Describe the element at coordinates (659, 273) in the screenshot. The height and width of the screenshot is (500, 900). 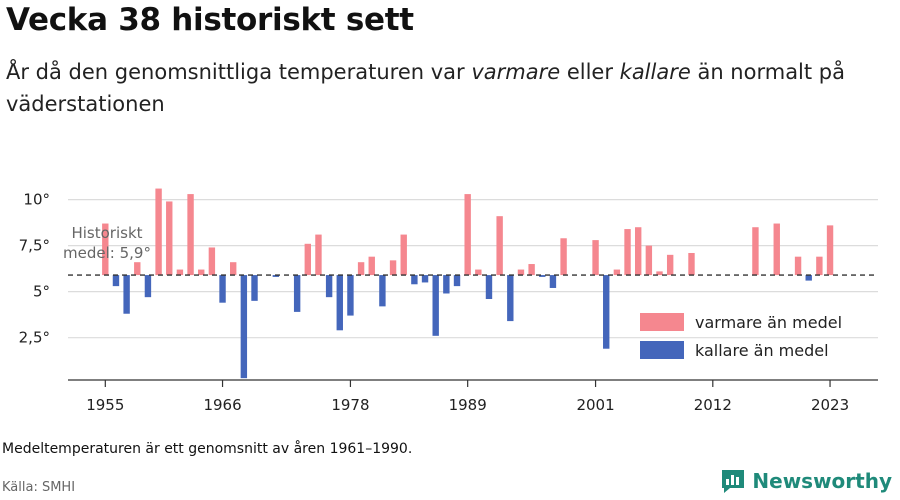
I see `bar-2007` at that location.